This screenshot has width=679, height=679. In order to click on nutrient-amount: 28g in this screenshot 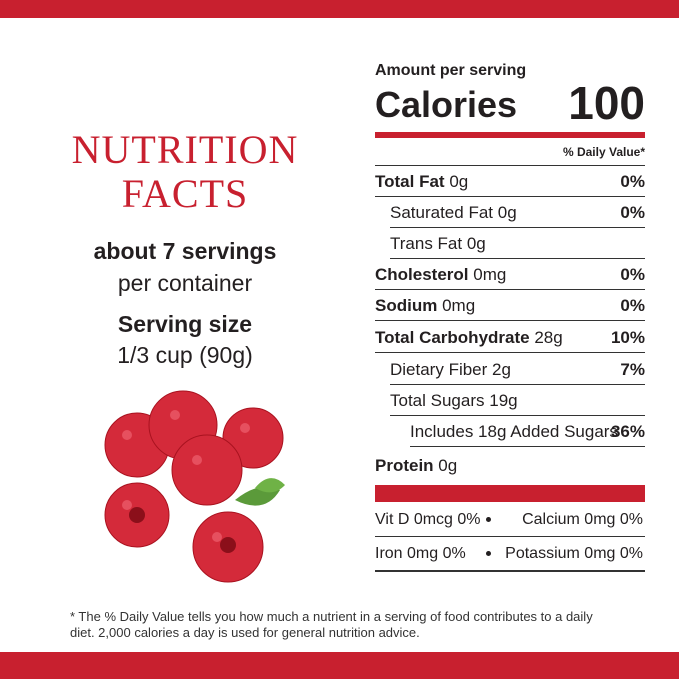, I will do `click(548, 337)`.